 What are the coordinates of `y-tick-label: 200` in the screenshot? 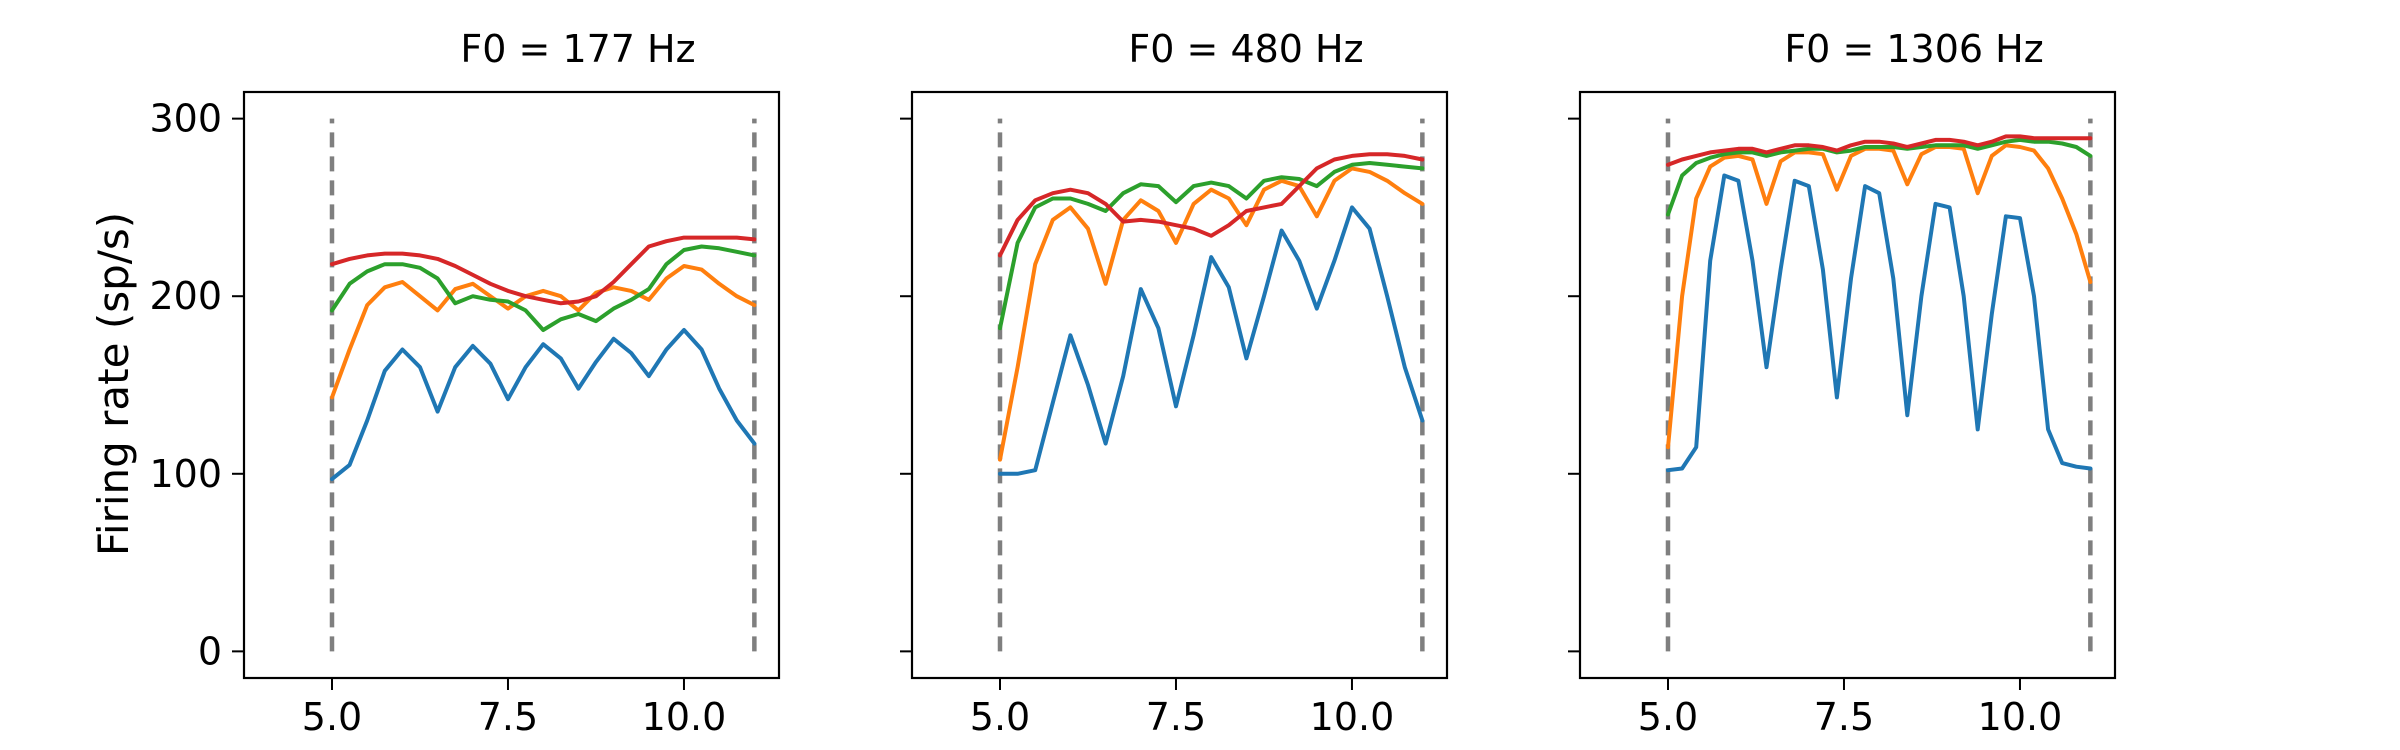 It's located at (185, 296).